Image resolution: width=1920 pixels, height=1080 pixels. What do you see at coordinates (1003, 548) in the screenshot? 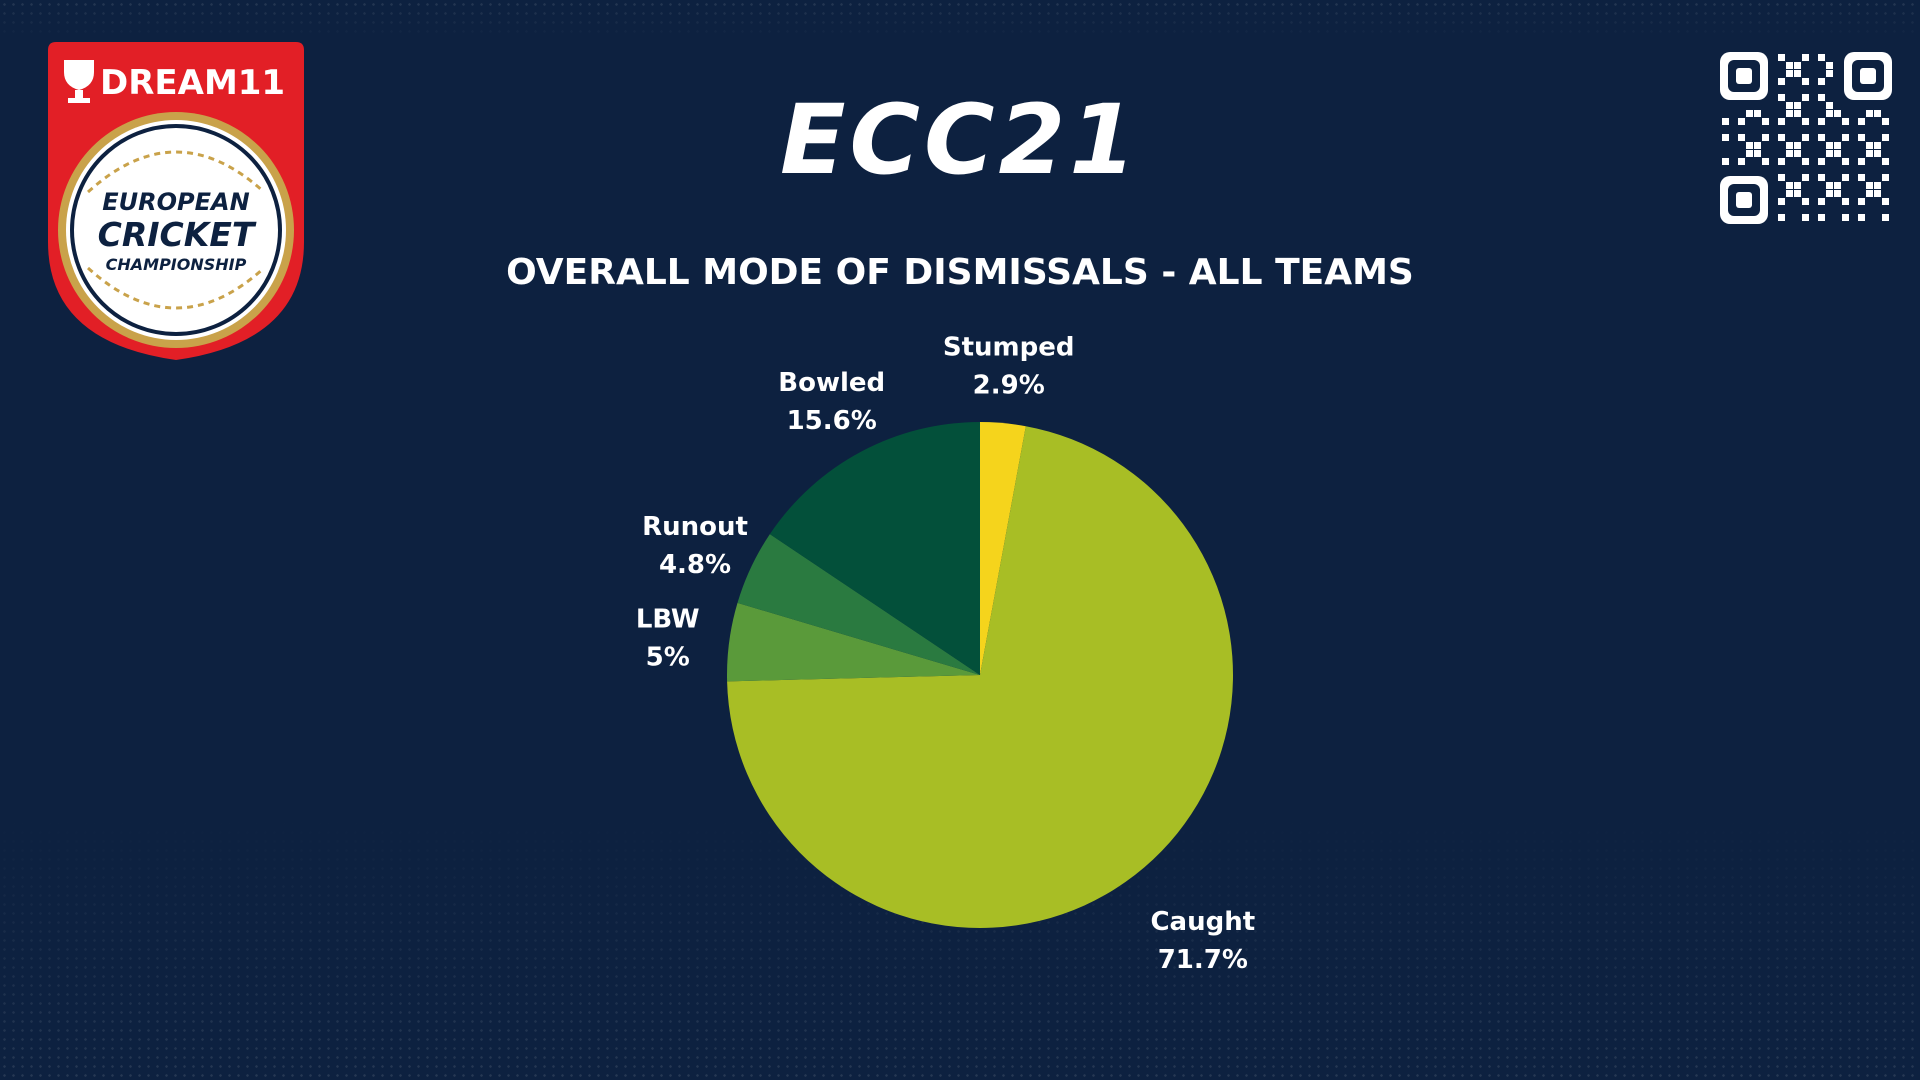
I see `pie-slice-stumped` at bounding box center [1003, 548].